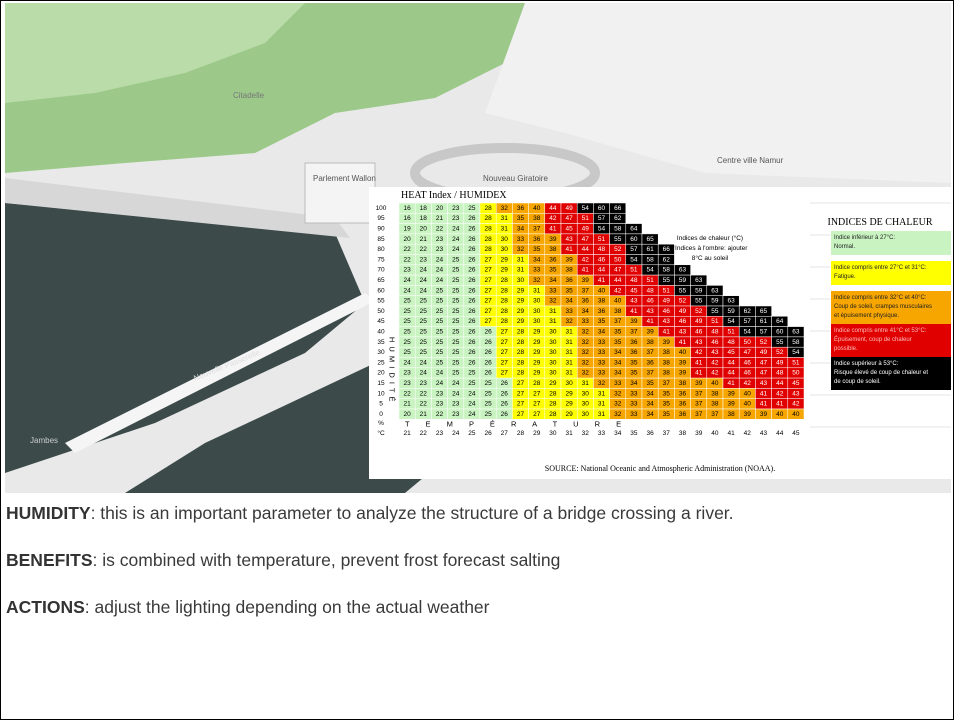 The image size is (954, 720). I want to click on humidity-label: 80, so click(381, 249).